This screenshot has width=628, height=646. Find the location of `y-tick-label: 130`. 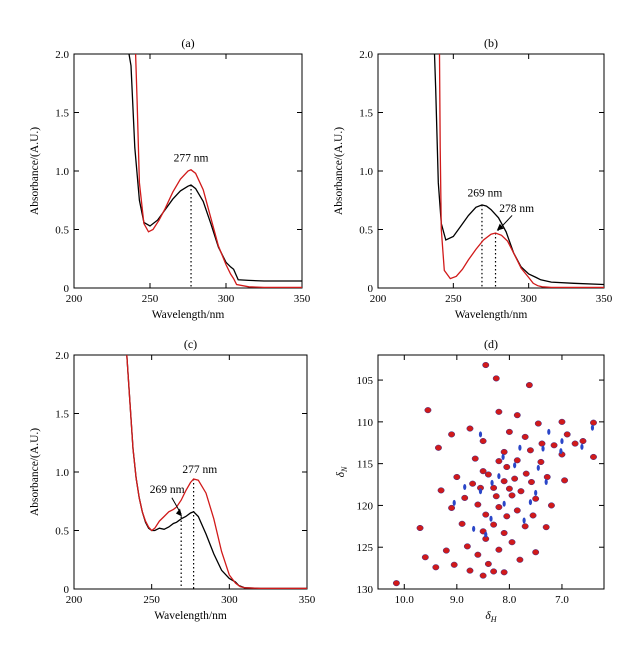

y-tick-label: 130 is located at coordinates (365, 590).